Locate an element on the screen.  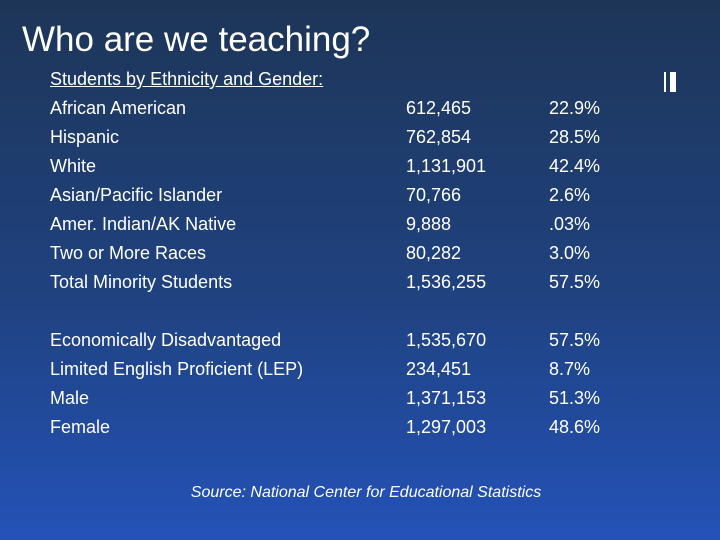
row-label: Two or More Races is located at coordinates (128, 253).